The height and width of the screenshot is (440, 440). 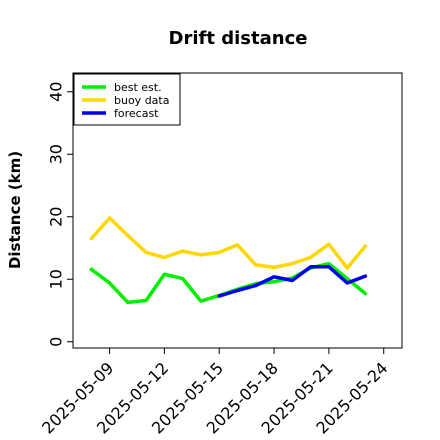 What do you see at coordinates (15, 210) in the screenshot?
I see `y-axis-label: Distance (km)` at bounding box center [15, 210].